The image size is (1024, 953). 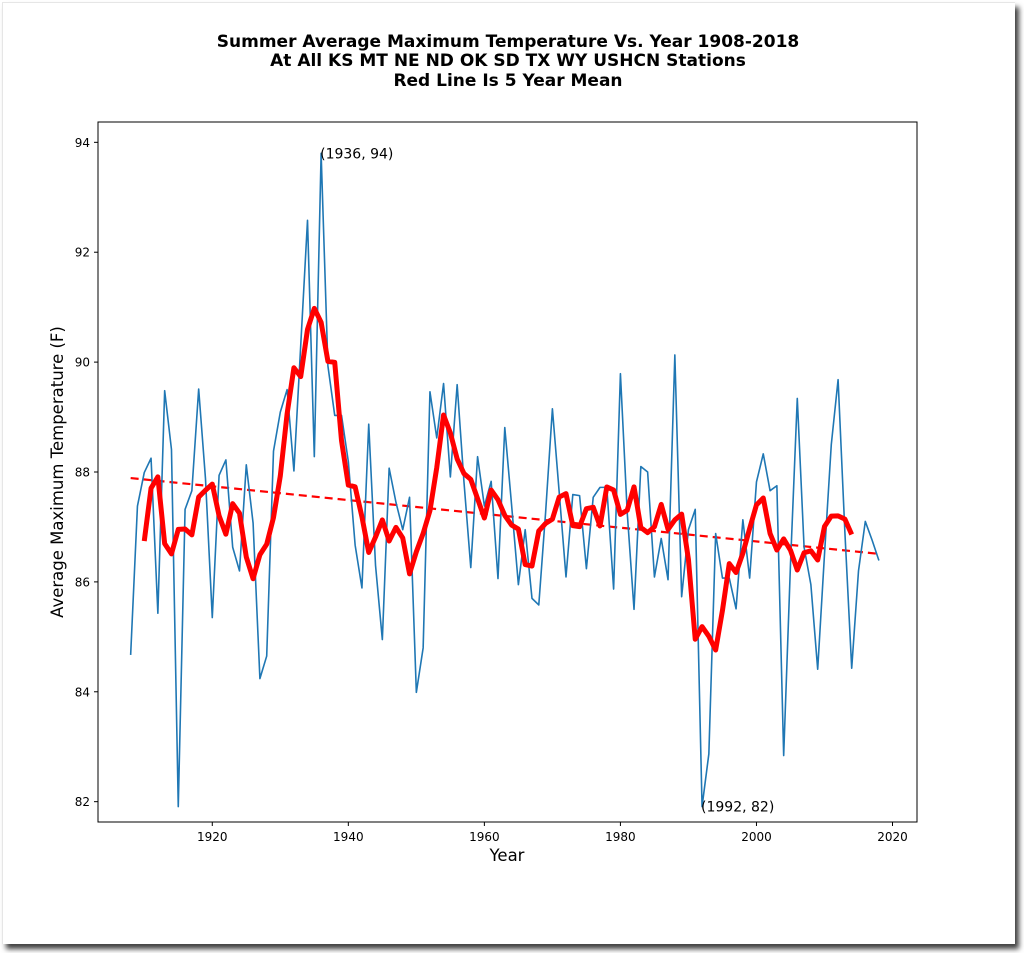 What do you see at coordinates (620, 837) in the screenshot?
I see `x-tick-label: 1980` at bounding box center [620, 837].